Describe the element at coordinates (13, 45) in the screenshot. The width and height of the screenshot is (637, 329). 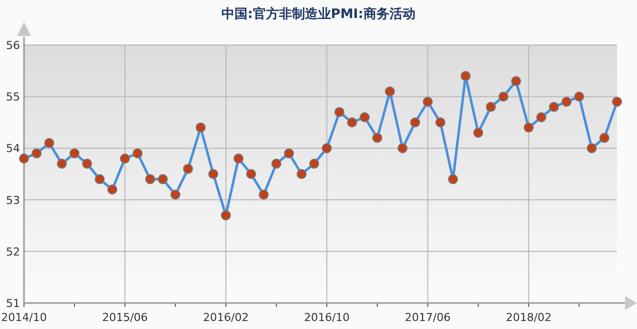
I see `y-tick-label: 56` at that location.